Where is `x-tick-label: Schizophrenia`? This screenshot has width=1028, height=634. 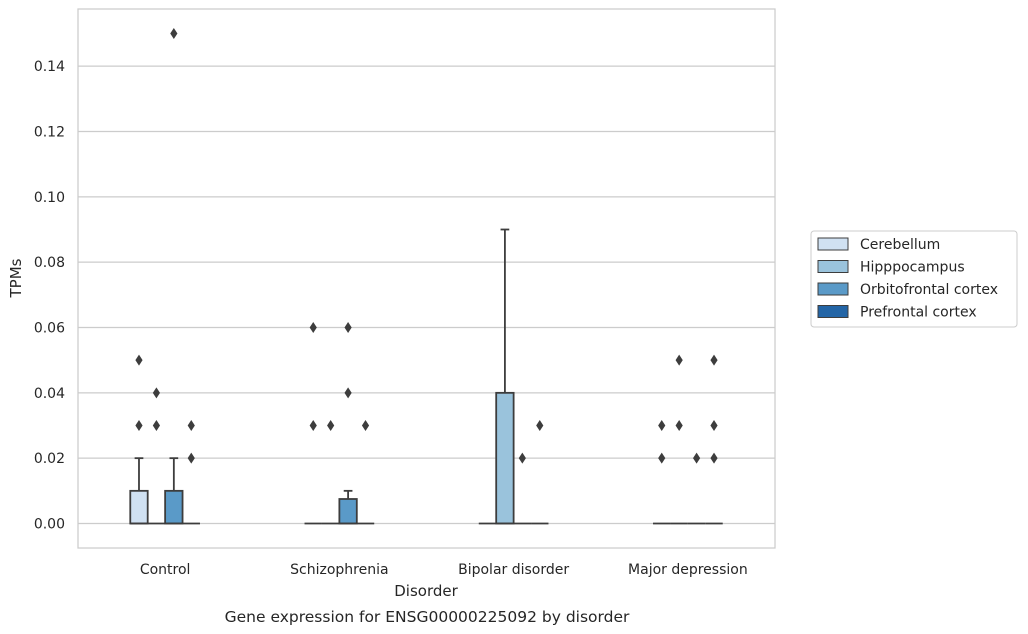
x-tick-label: Schizophrenia is located at coordinates (339, 570).